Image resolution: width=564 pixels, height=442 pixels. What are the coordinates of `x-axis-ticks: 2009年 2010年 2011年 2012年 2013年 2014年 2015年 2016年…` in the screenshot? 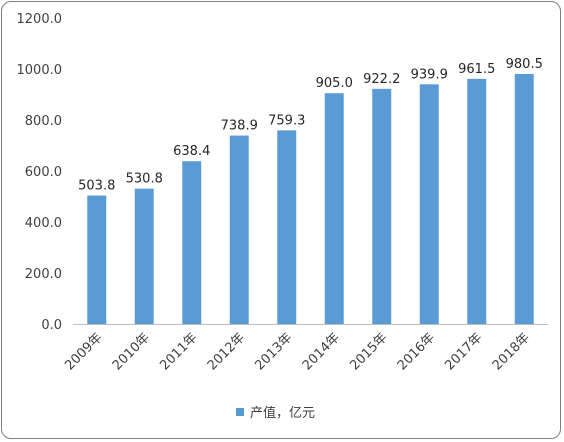 It's located at (297, 351).